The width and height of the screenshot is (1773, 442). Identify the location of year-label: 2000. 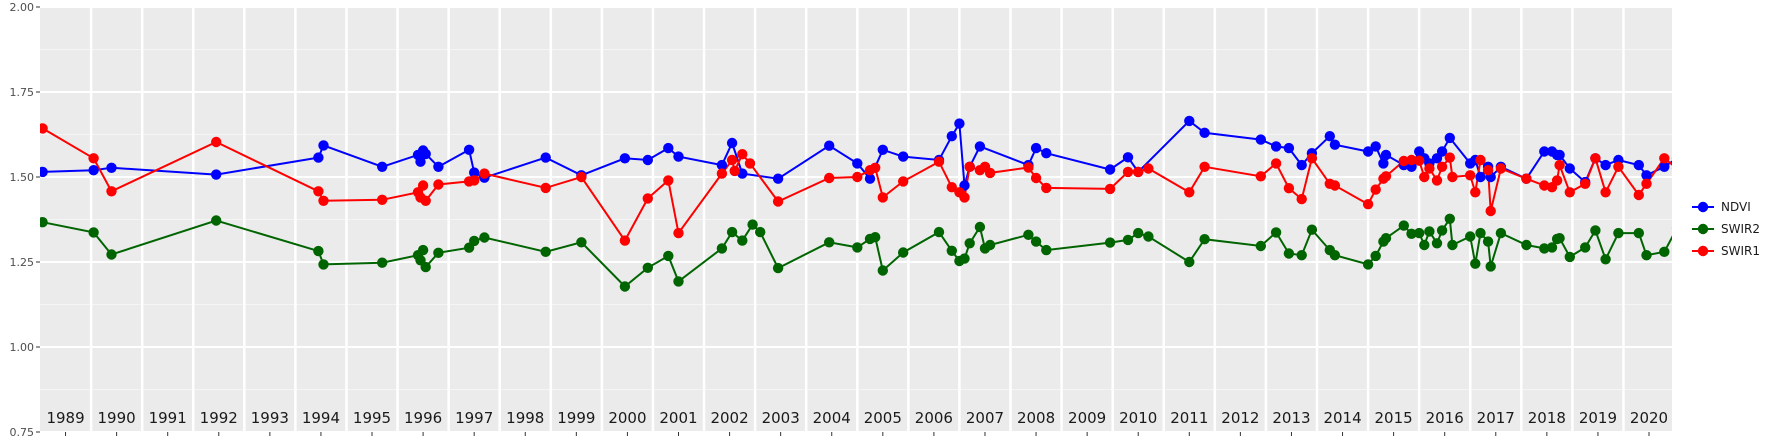
(627, 418).